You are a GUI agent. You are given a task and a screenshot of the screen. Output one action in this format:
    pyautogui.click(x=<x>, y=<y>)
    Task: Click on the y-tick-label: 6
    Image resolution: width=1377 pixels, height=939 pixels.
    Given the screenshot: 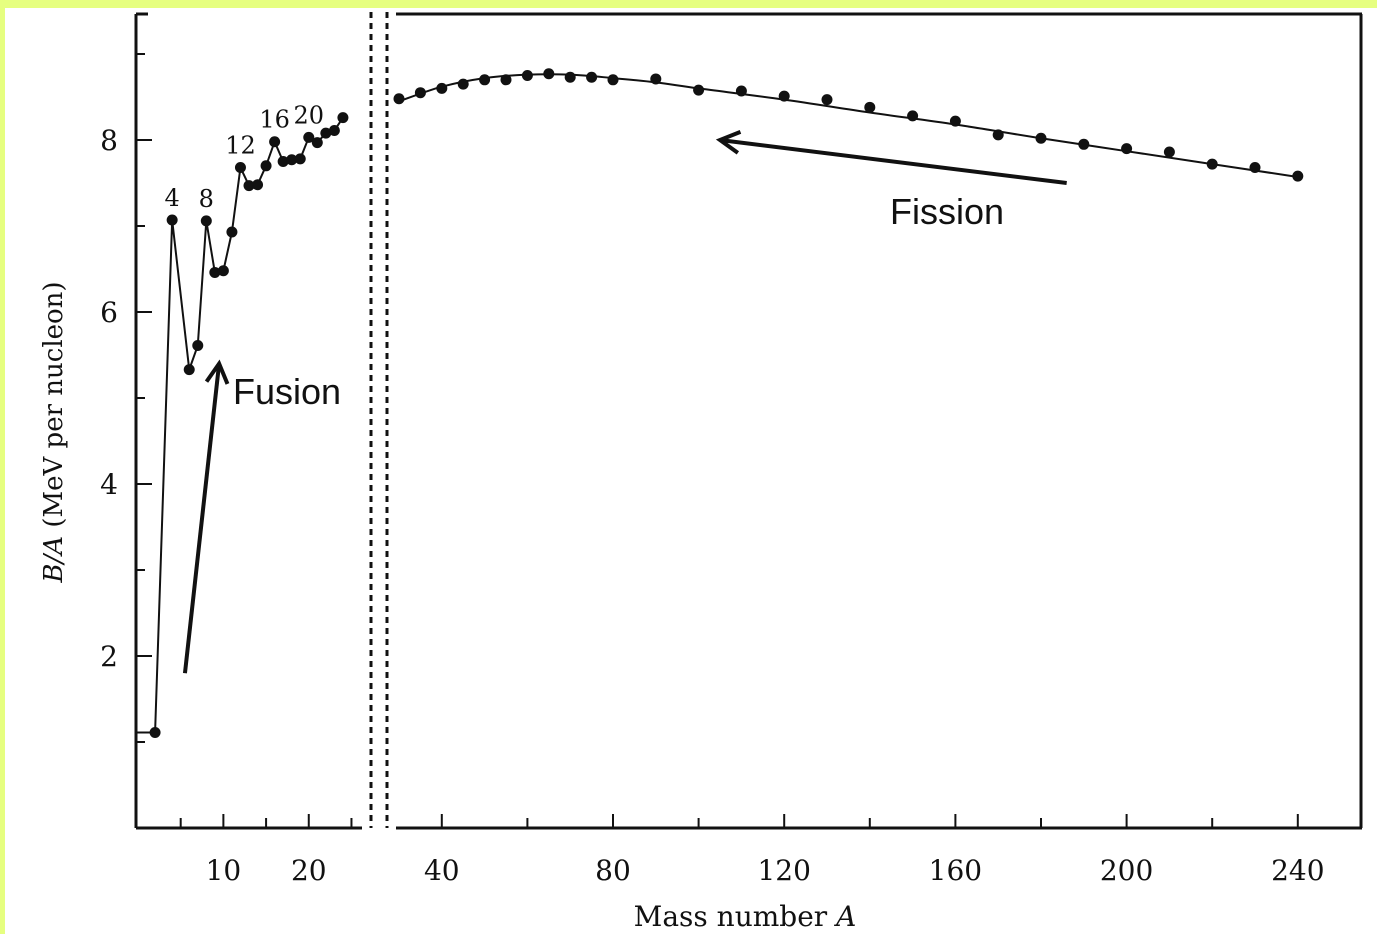 What is the action you would take?
    pyautogui.click(x=109, y=312)
    